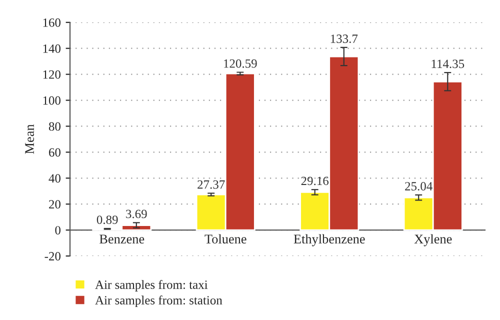 Image resolution: width=500 pixels, height=320 pixels. Describe the element at coordinates (315, 181) in the screenshot. I see `data-label: 29.16` at that location.